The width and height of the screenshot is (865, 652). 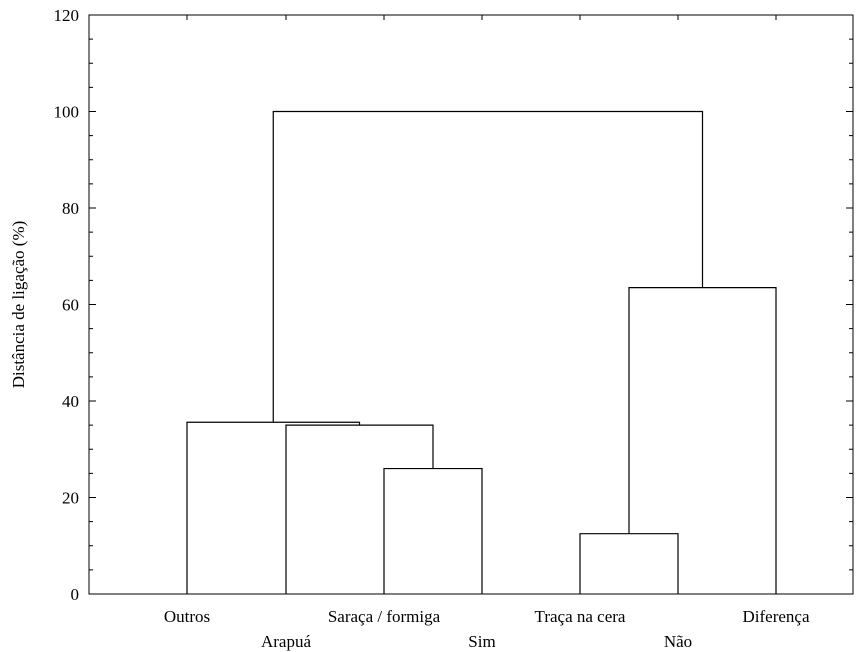 I want to click on leaf-label: Saraça / formiga, so click(x=384, y=616).